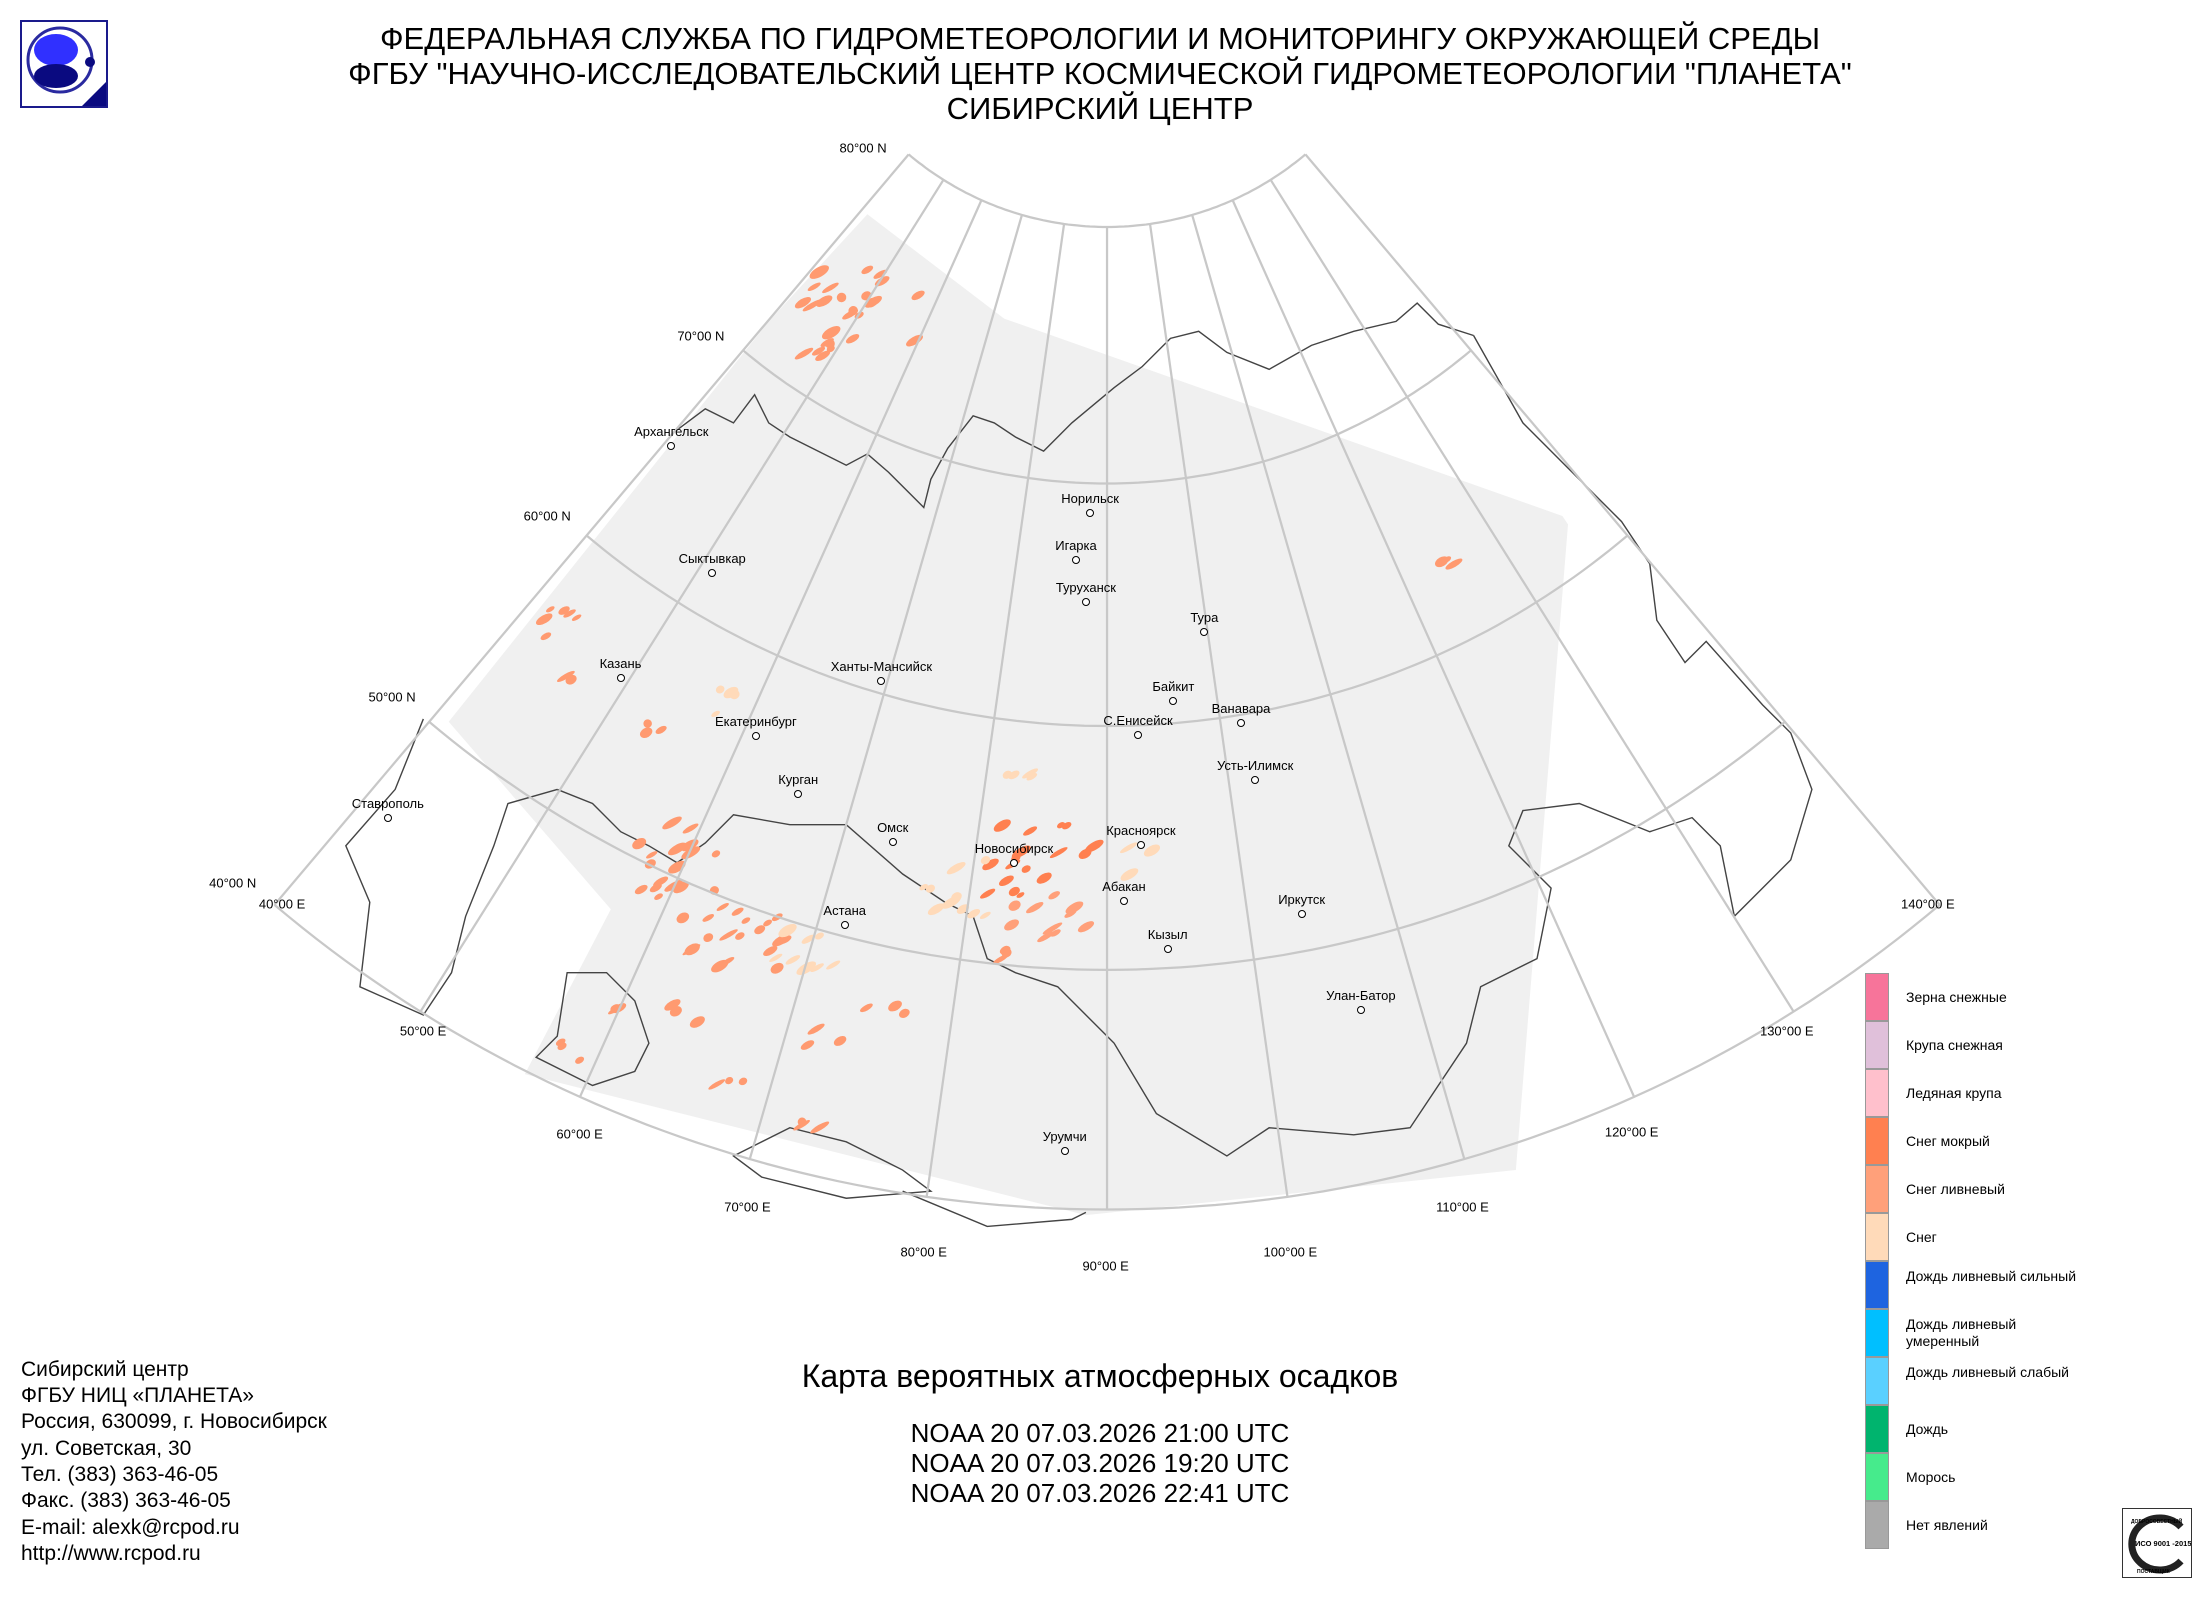  What do you see at coordinates (1921, 1236) in the screenshot?
I see `legend-label: Снег` at bounding box center [1921, 1236].